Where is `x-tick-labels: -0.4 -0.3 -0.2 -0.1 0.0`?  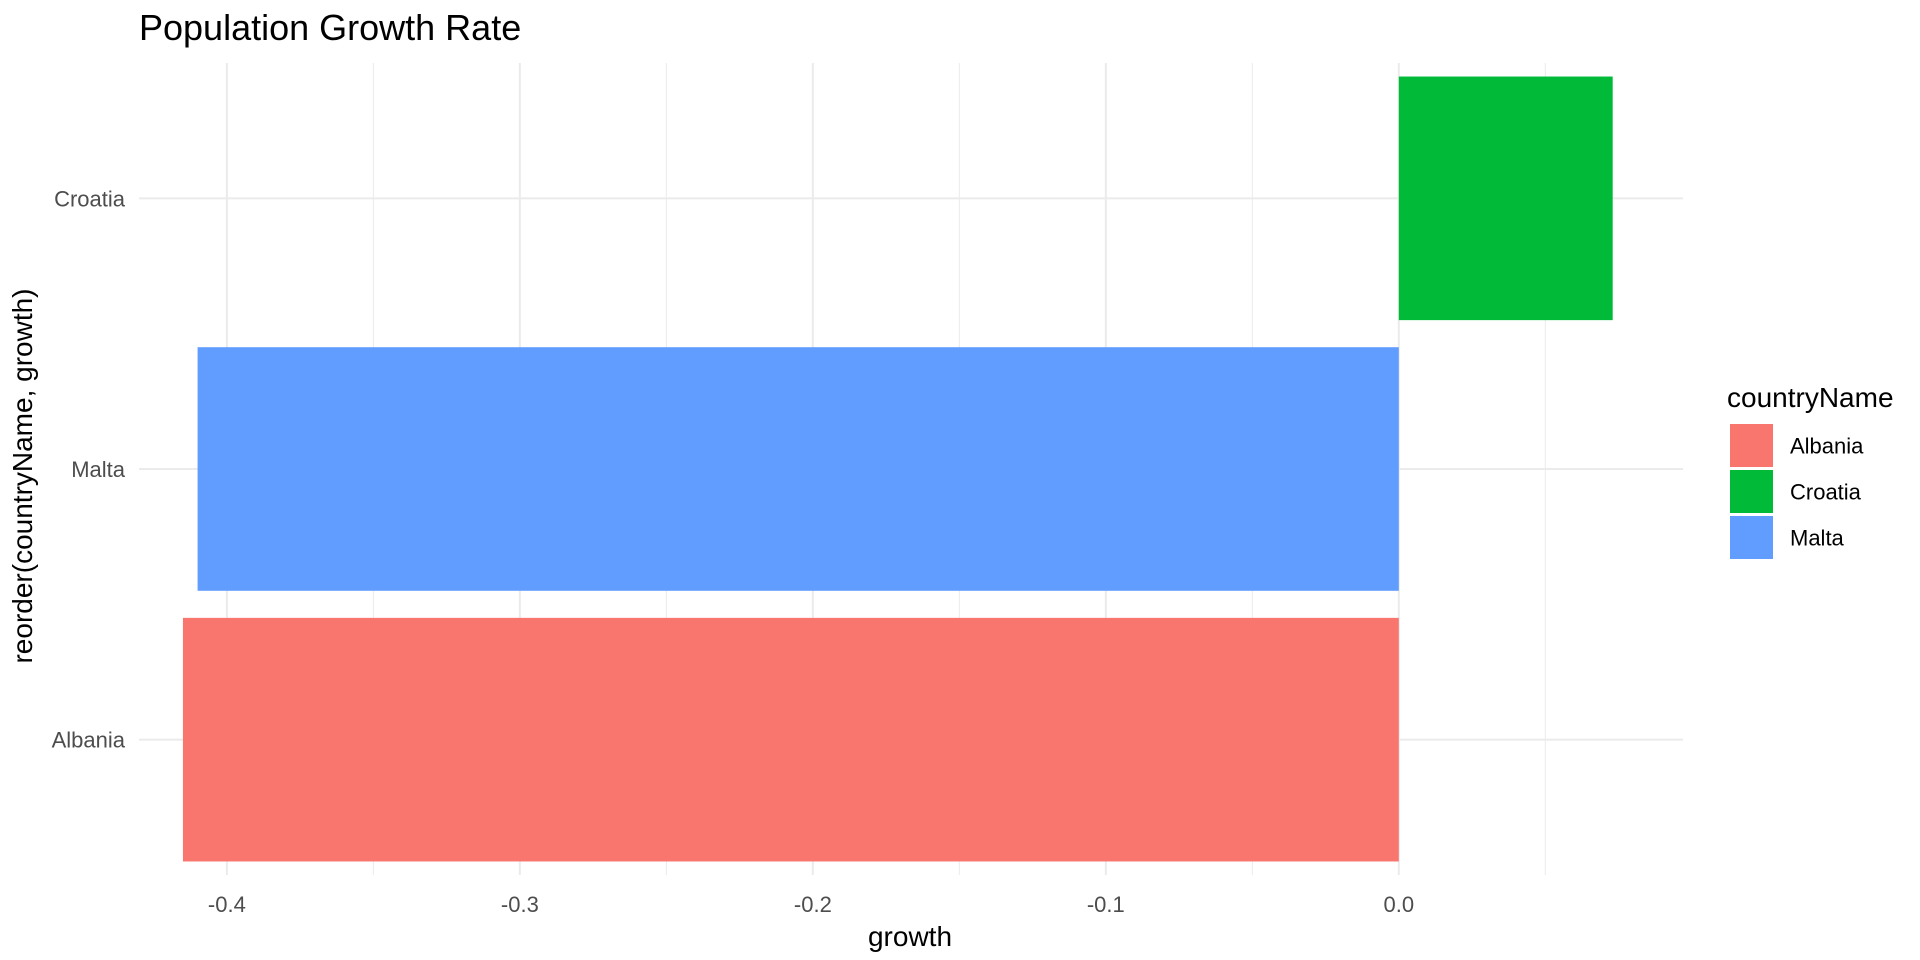
x-tick-labels: -0.4 -0.3 -0.2 -0.1 0.0 is located at coordinates (811, 904).